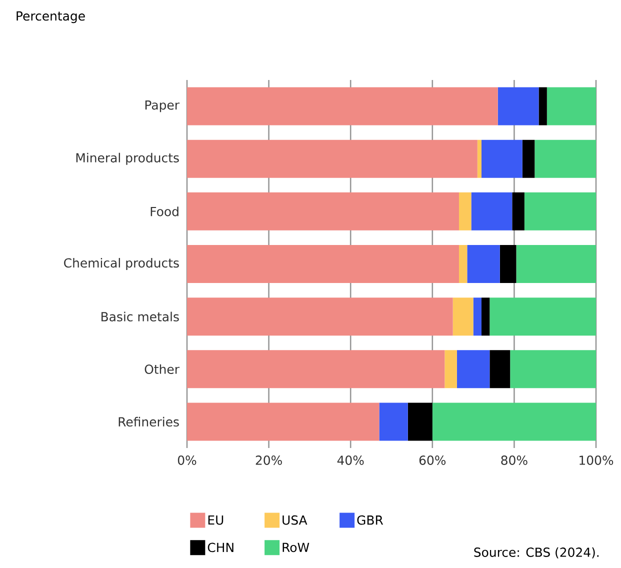 This screenshot has height=568, width=621. What do you see at coordinates (296, 547) in the screenshot?
I see `legend-label: RoW` at bounding box center [296, 547].